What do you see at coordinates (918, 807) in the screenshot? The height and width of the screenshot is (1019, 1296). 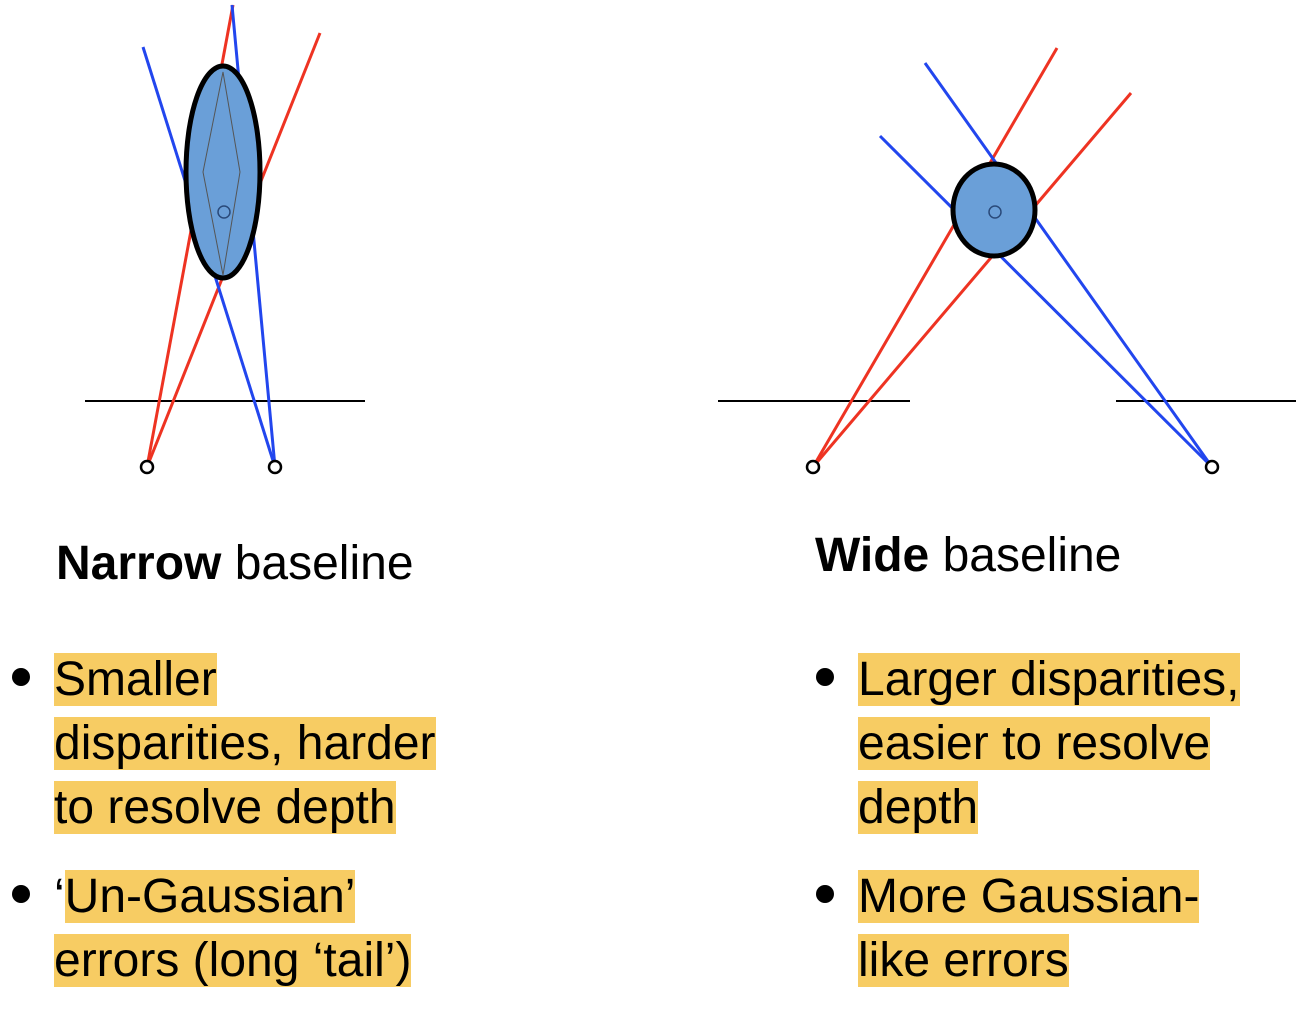 I see `bullet-line: depth` at bounding box center [918, 807].